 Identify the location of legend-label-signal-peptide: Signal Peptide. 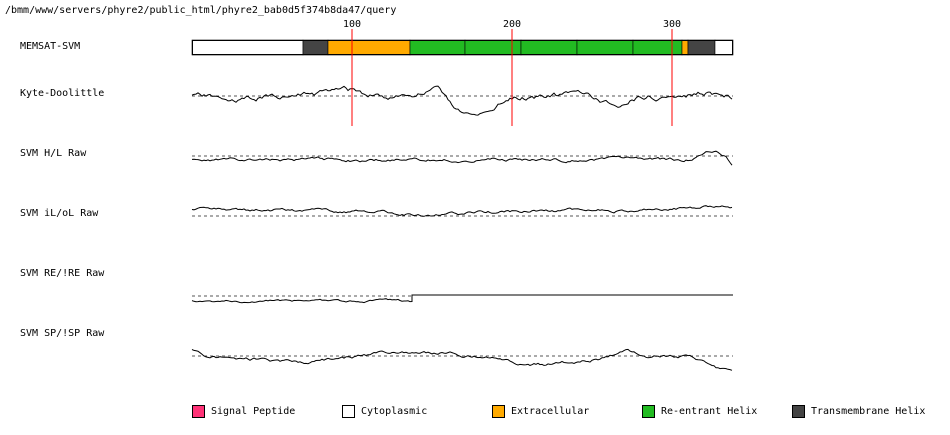
(253, 411).